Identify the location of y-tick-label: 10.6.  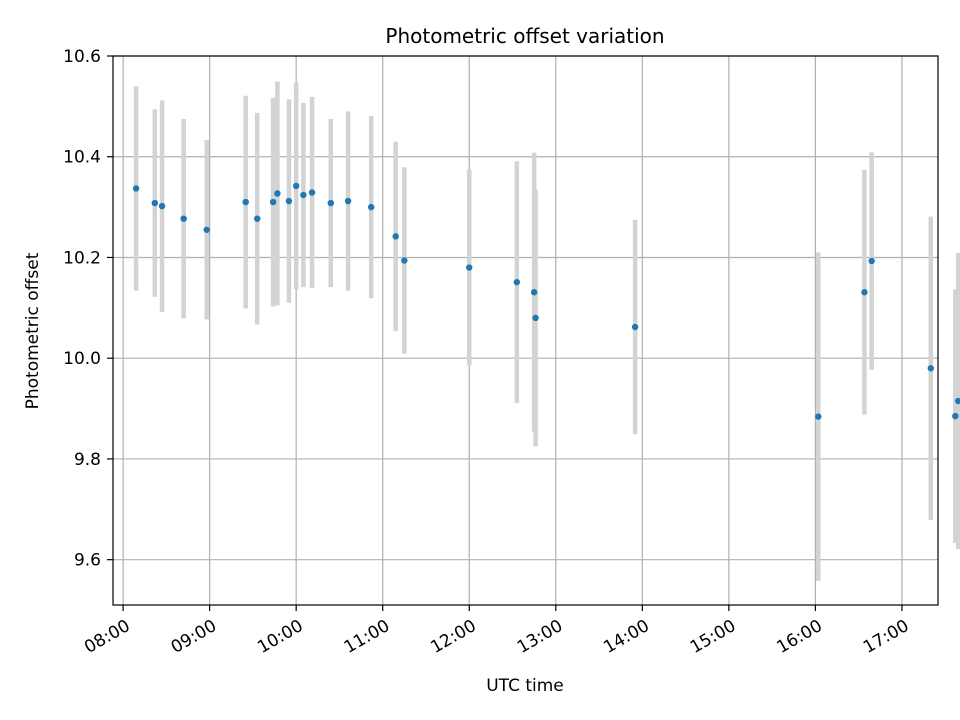
(82, 57).